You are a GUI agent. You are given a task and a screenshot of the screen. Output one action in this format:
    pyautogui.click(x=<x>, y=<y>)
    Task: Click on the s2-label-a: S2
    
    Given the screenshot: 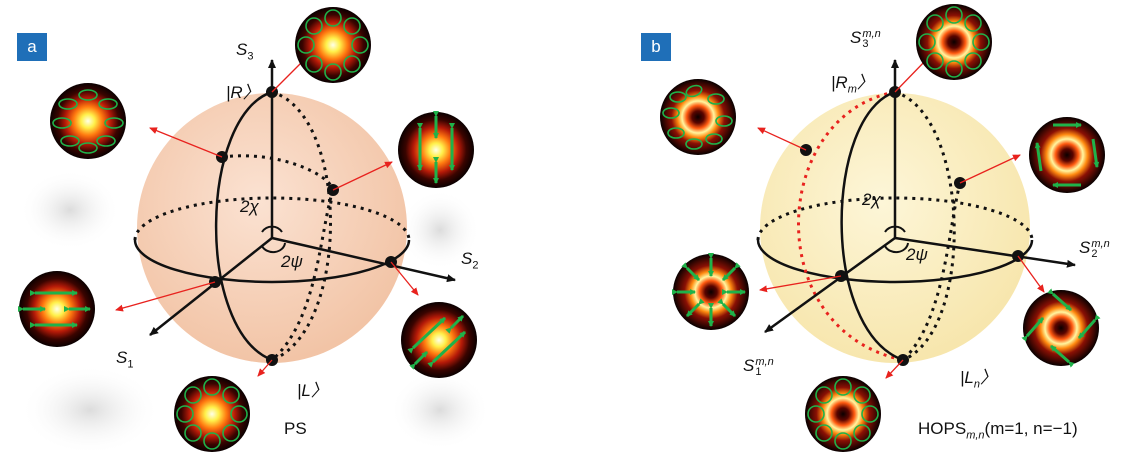 What is the action you would take?
    pyautogui.click(x=470, y=260)
    